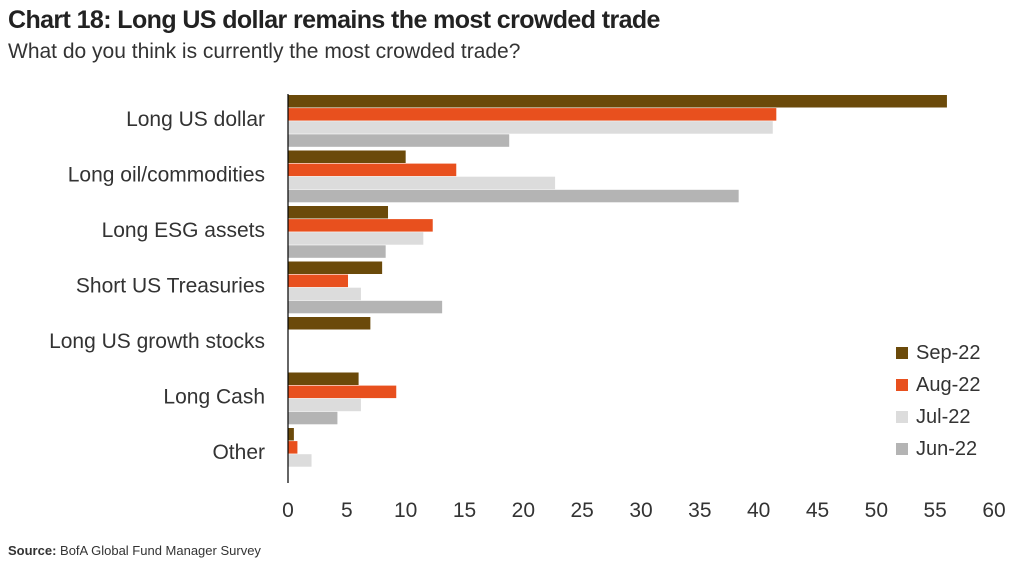  I want to click on category-label: Short US Treasuries, so click(170, 286).